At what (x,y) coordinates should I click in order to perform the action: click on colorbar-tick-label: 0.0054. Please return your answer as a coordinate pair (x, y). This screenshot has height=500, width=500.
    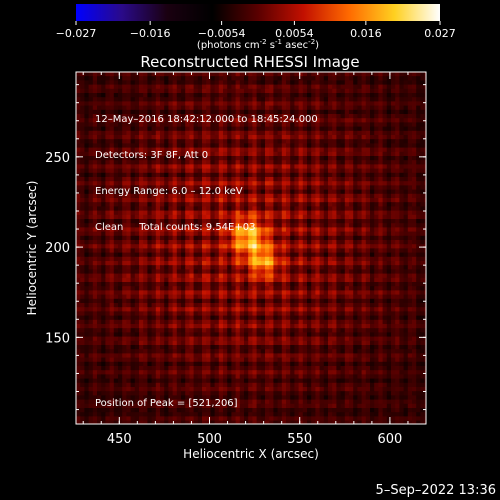
    Looking at the image, I should click on (294, 33).